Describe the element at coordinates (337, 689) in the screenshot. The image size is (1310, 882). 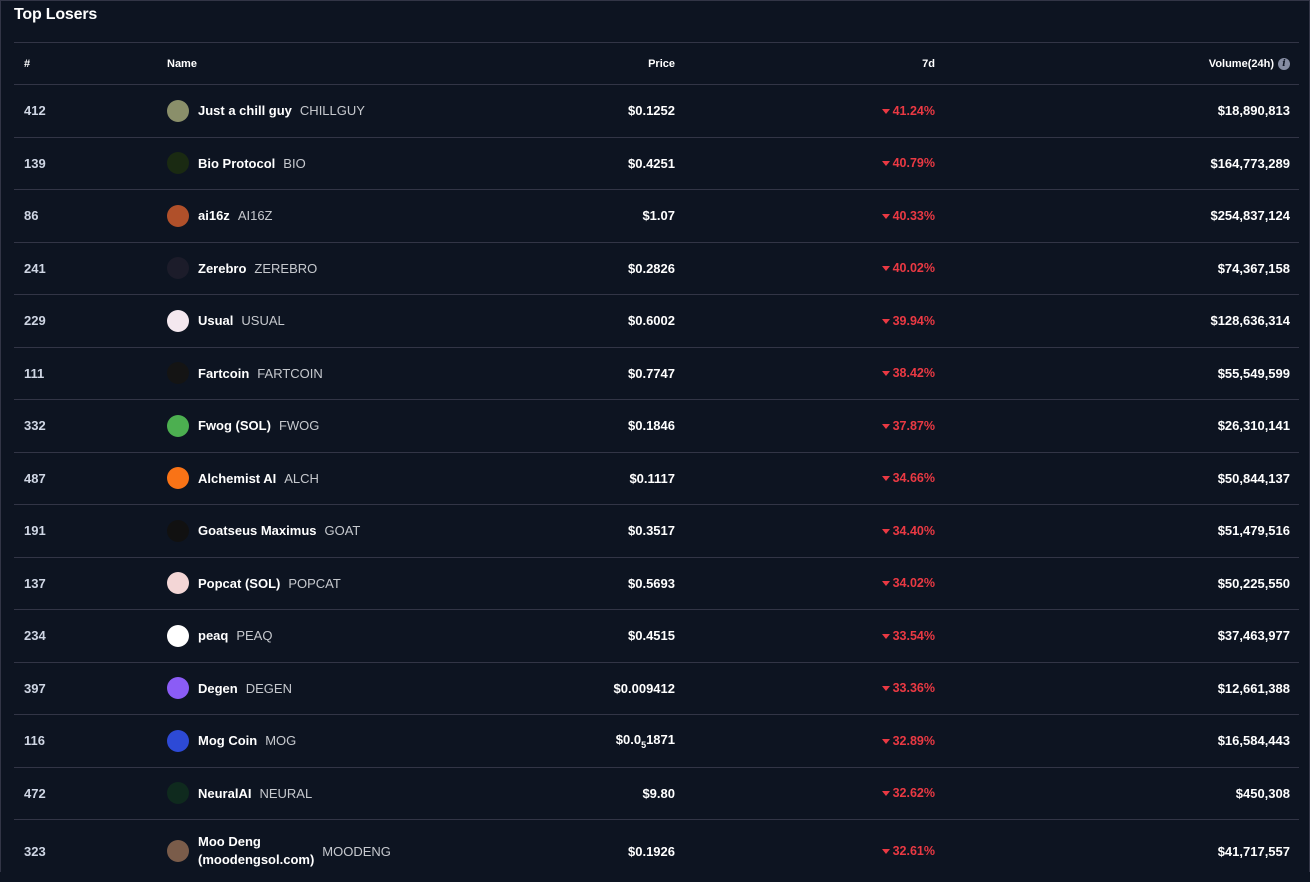
I see `name-cell: Degen DEGEN` at that location.